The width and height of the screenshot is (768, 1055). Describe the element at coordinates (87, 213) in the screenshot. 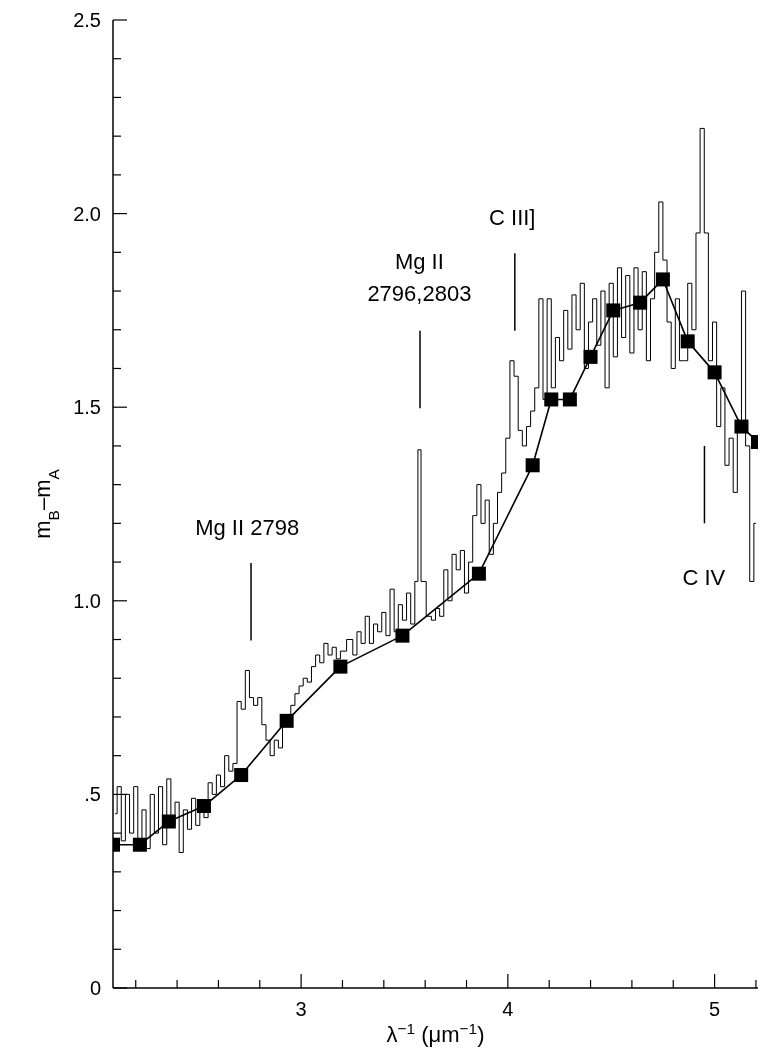

I see `y-tick-label: 2.0` at that location.